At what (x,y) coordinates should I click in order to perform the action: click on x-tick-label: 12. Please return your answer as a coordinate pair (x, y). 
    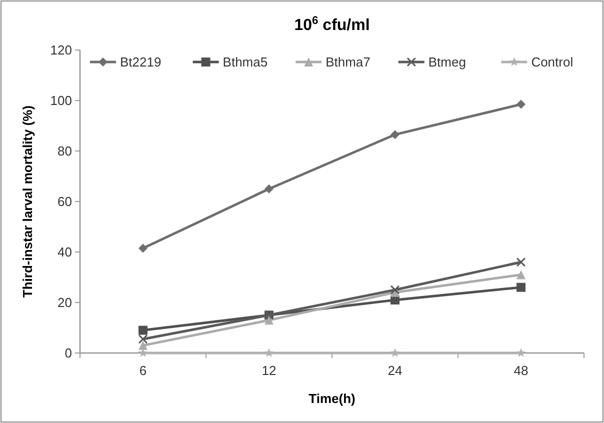
    Looking at the image, I should click on (269, 370).